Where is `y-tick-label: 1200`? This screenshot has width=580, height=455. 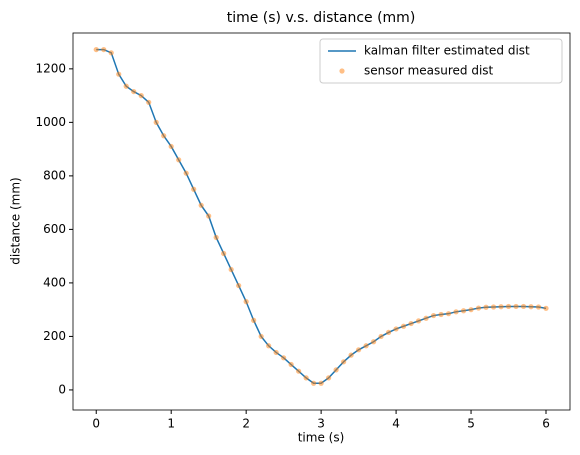 y-tick-label: 1200 is located at coordinates (50, 68).